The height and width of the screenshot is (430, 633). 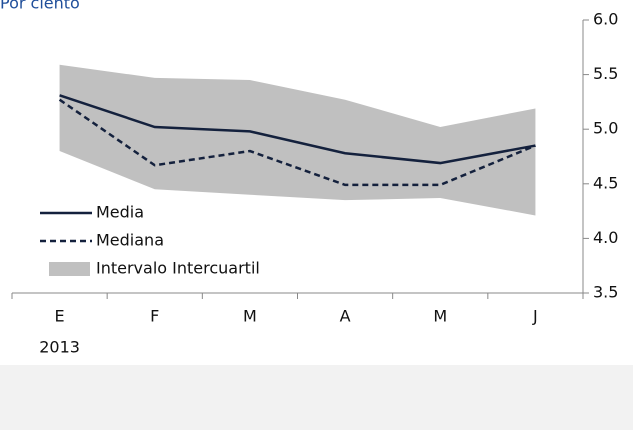 I want to click on x-tick-label: E, so click(x=60, y=316).